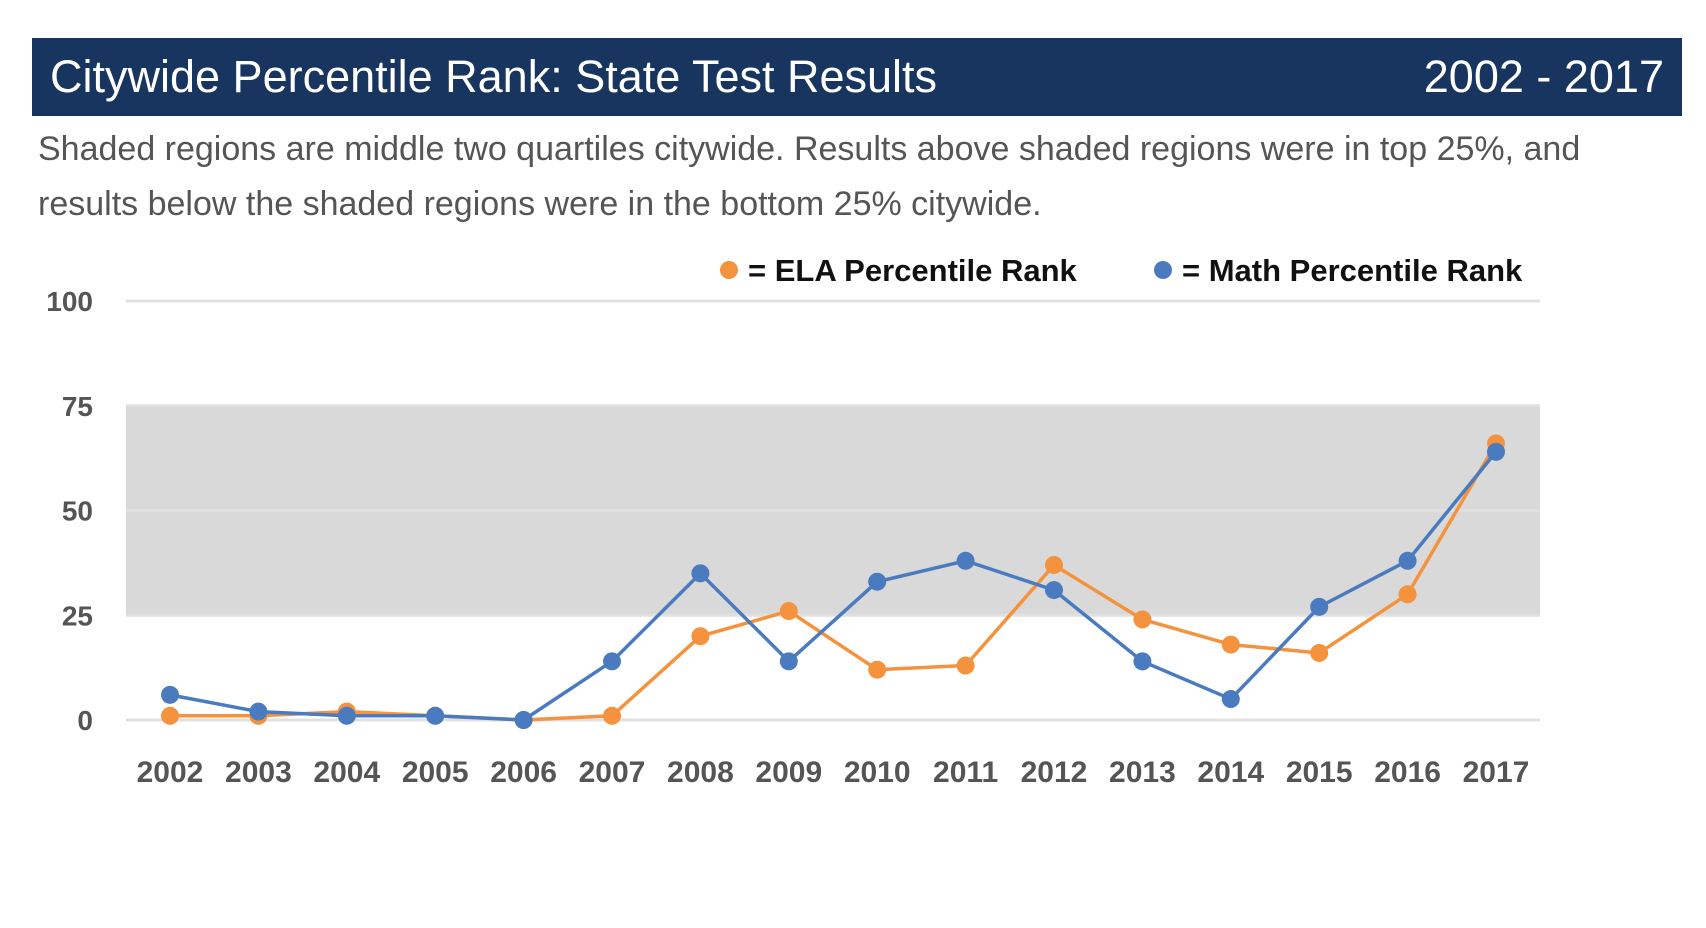 This screenshot has width=1706, height=928. Describe the element at coordinates (1543, 76) in the screenshot. I see `year-range: 2002 - 2017` at that location.